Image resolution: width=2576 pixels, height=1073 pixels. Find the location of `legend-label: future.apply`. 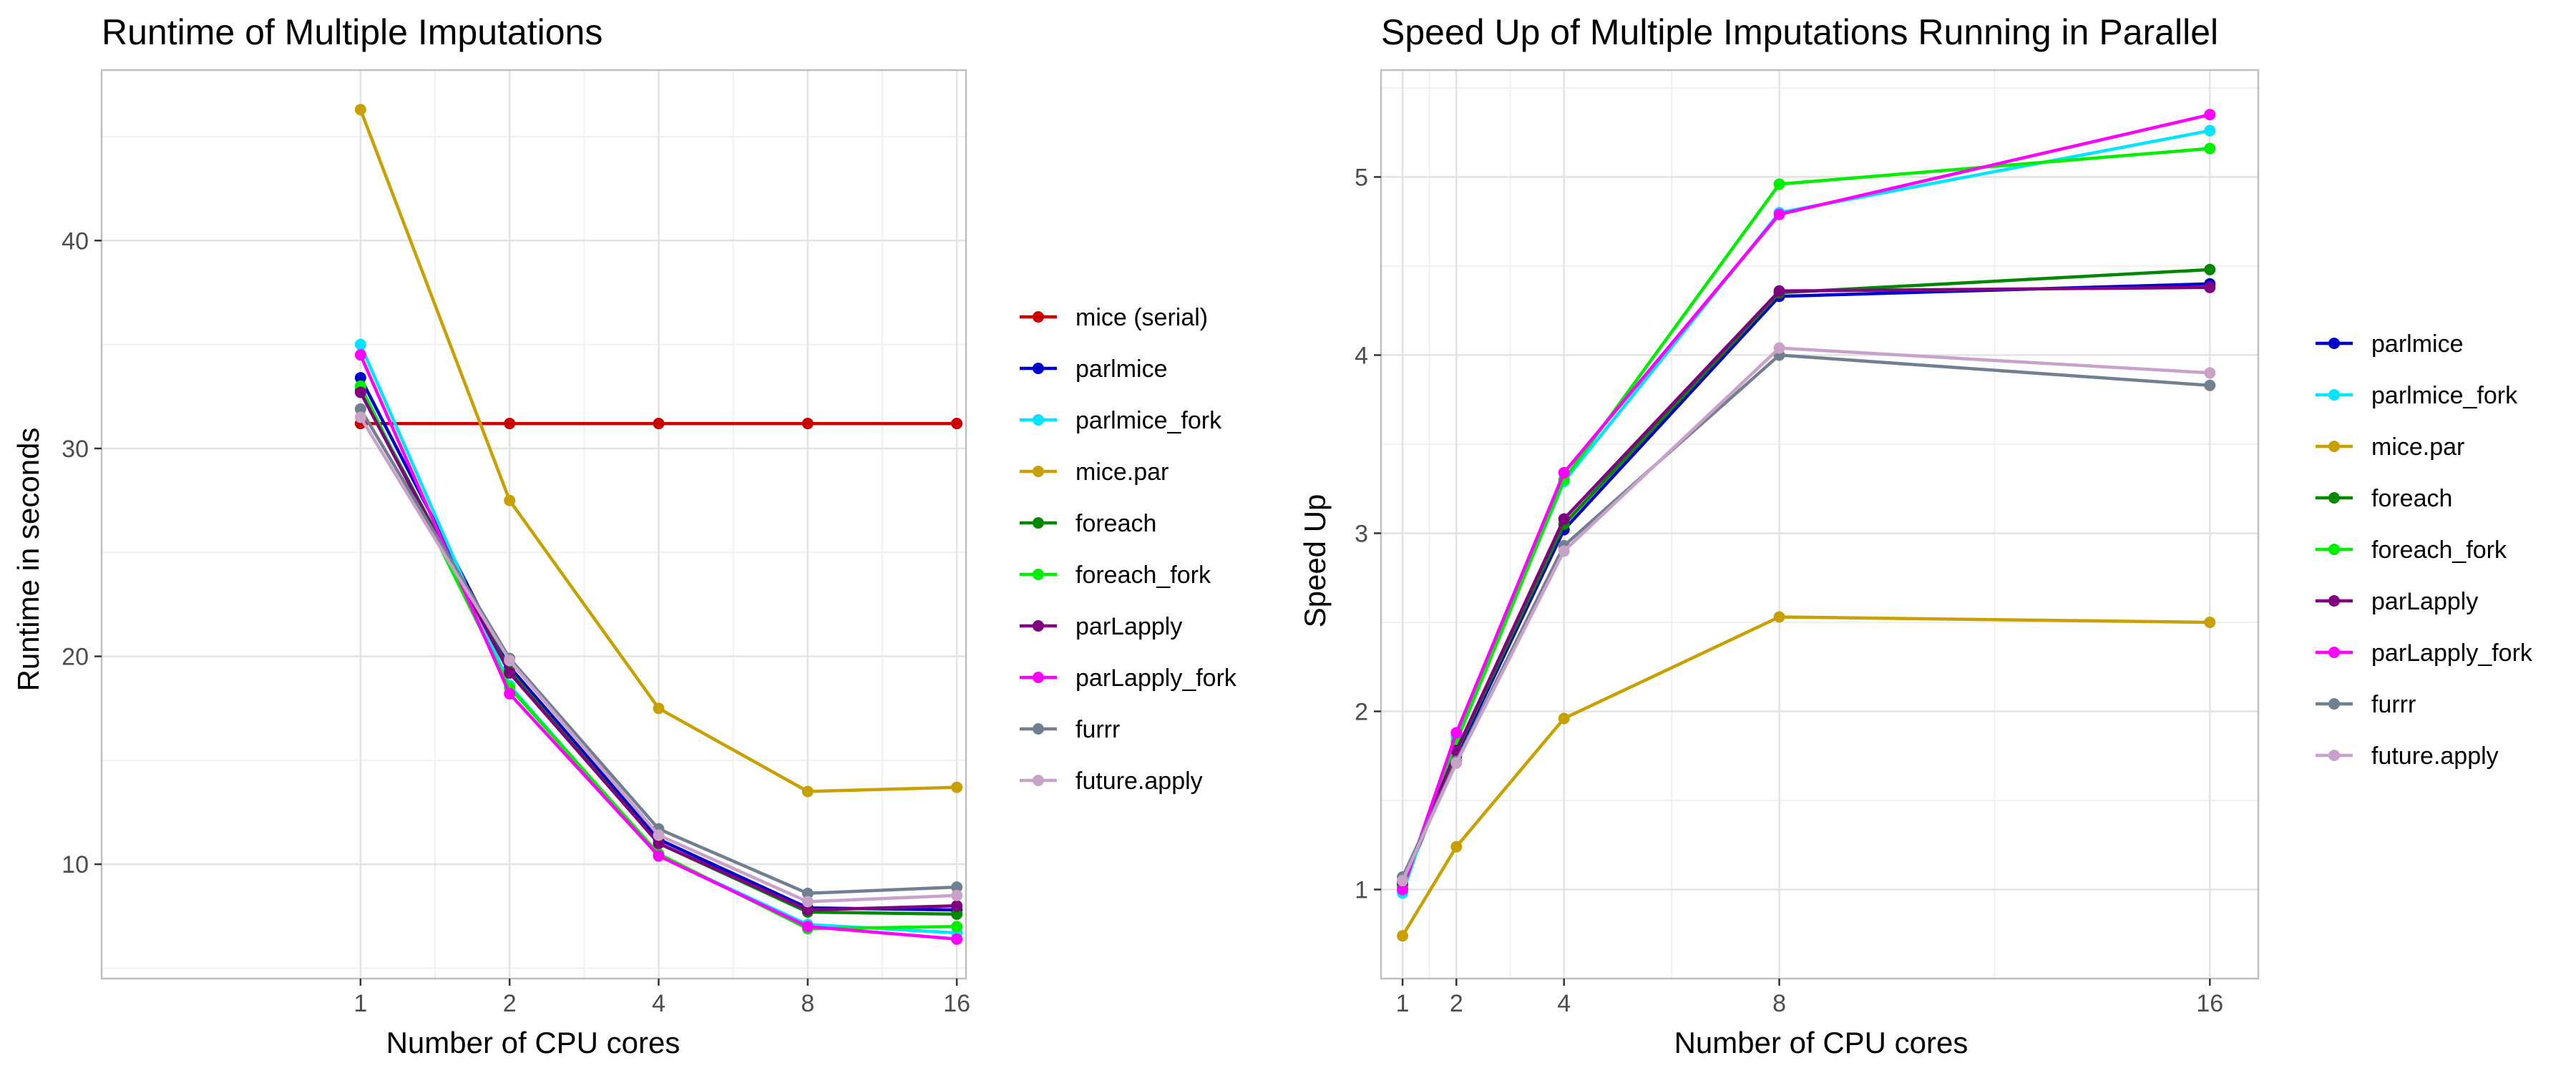

legend-label: future.apply is located at coordinates (2435, 756).